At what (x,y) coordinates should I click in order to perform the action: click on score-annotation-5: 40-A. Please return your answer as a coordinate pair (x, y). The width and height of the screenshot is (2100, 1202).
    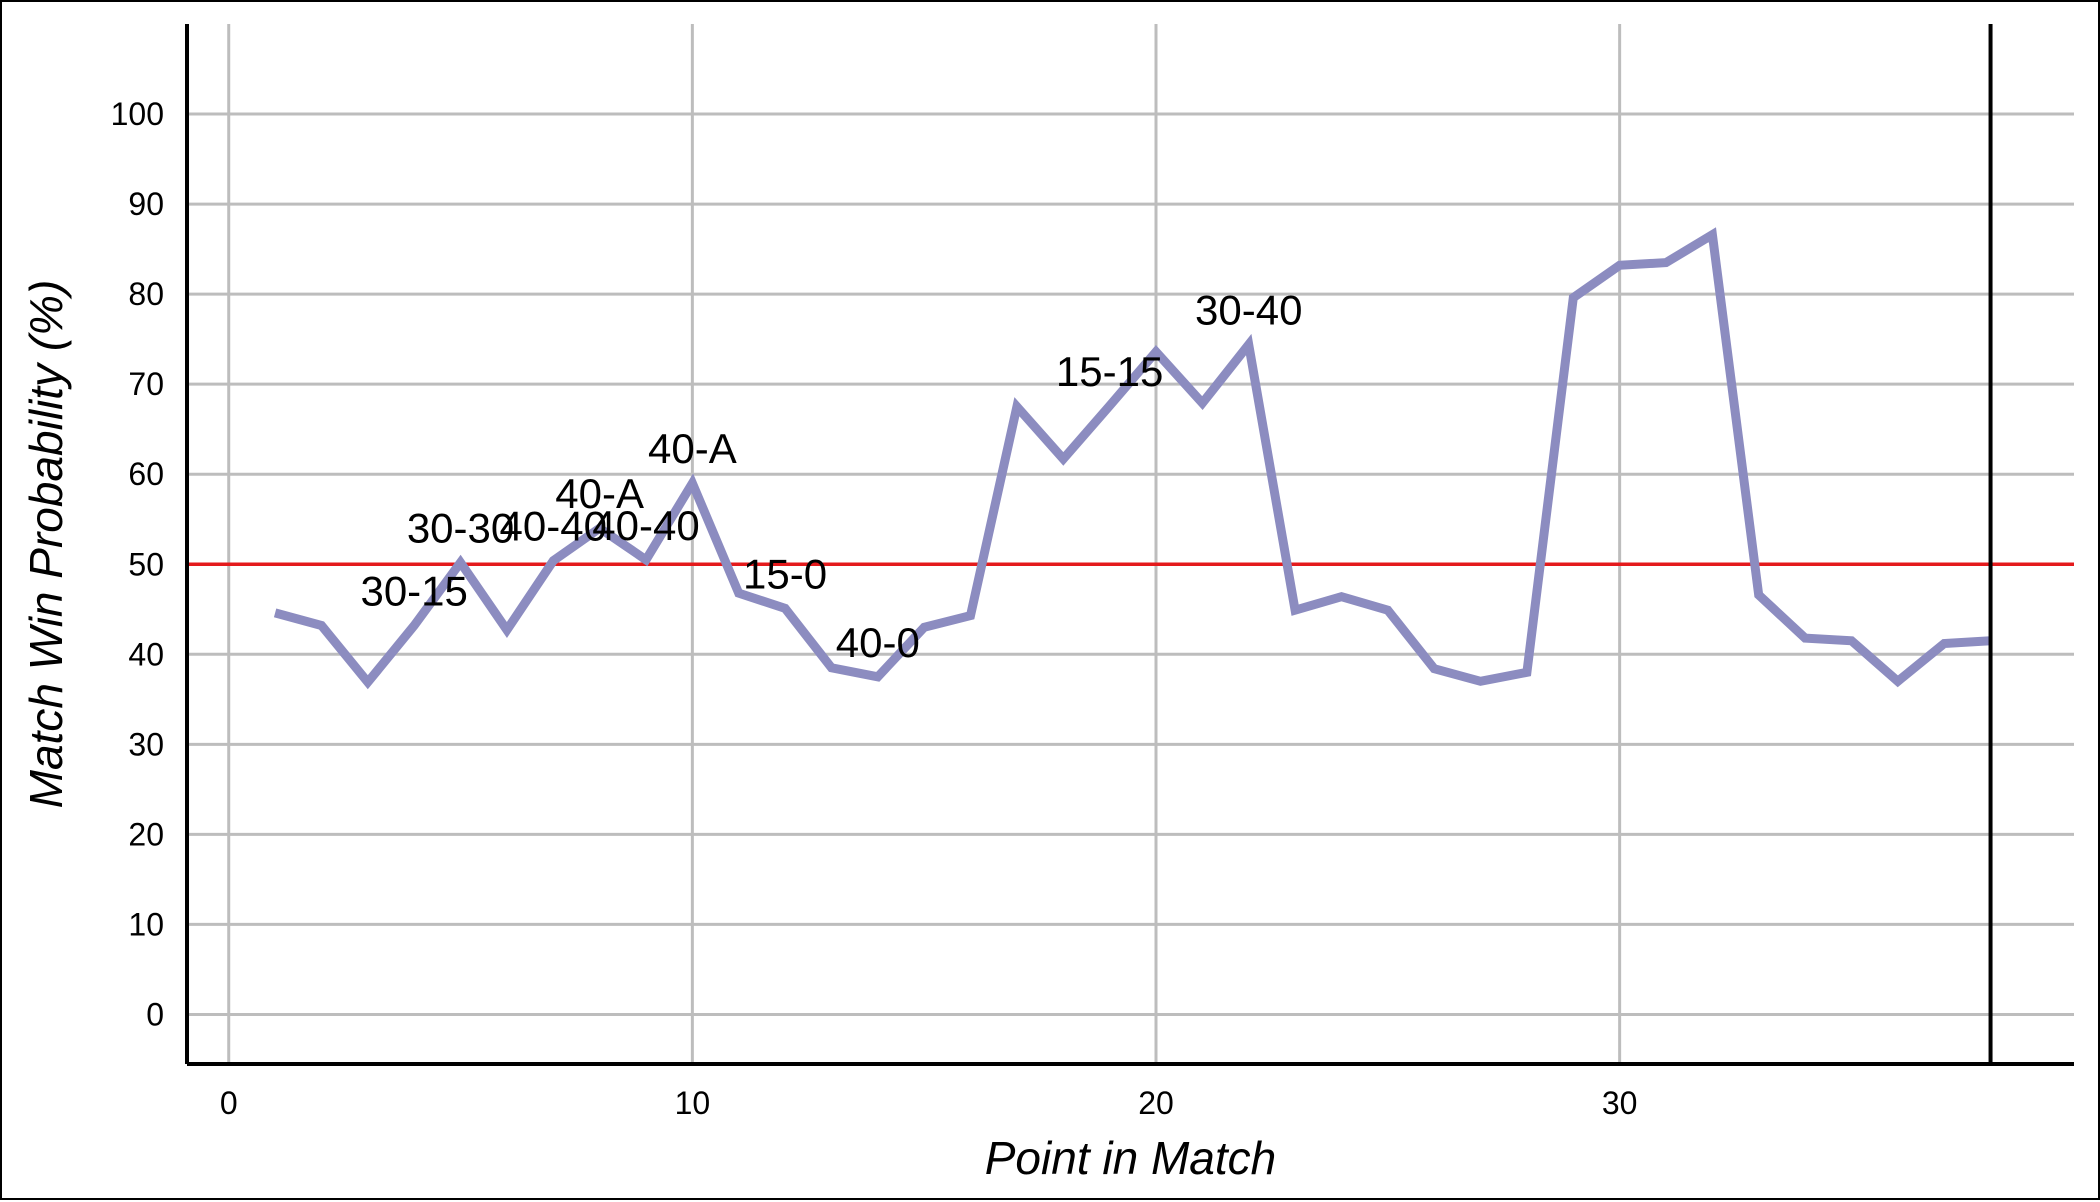
    Looking at the image, I should click on (692, 448).